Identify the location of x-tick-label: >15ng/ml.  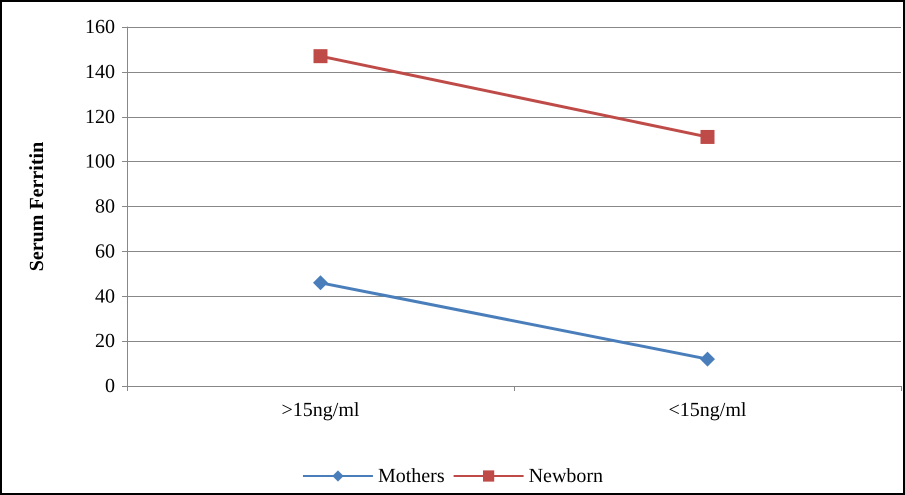
(321, 410).